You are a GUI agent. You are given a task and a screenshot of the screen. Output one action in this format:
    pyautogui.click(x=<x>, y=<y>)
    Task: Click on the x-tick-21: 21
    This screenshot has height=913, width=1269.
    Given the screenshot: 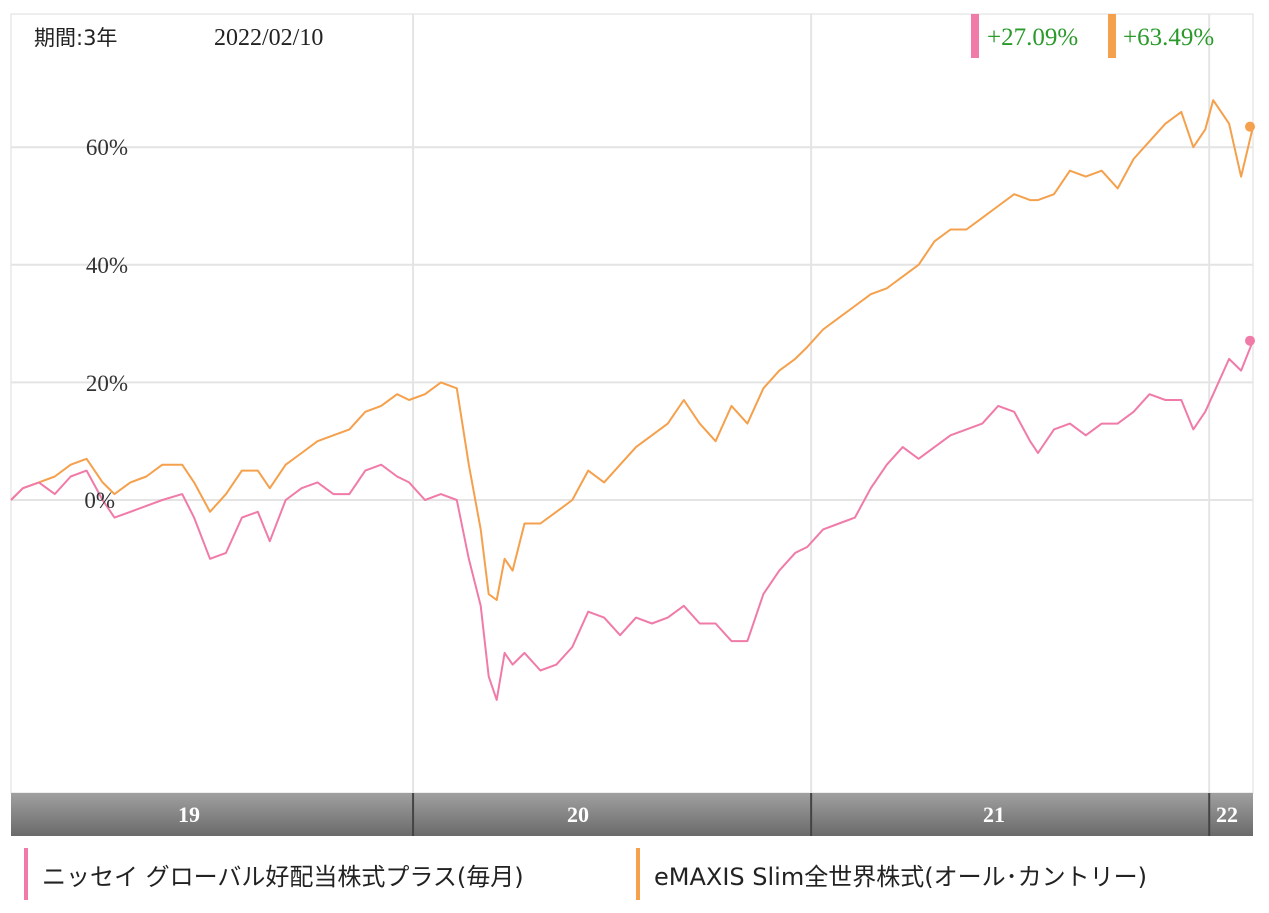 What is the action you would take?
    pyautogui.click(x=994, y=814)
    